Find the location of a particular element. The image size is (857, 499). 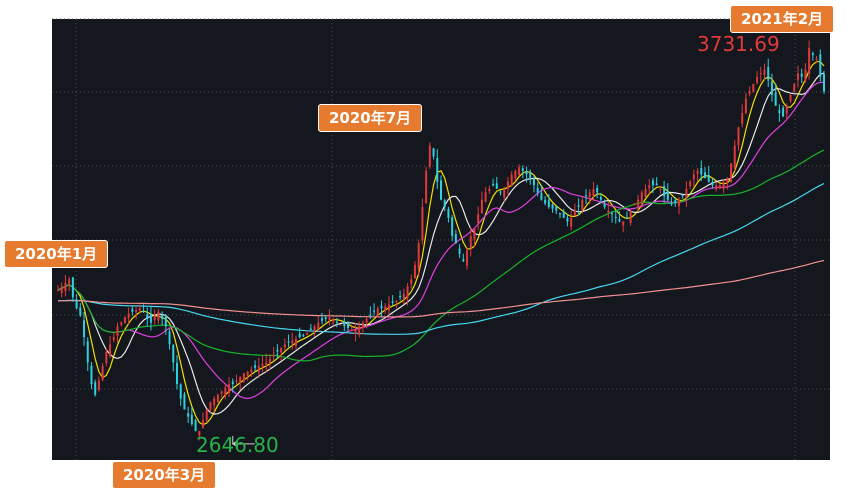

annotation-2020-mar: 2020年3月 is located at coordinates (164, 475).